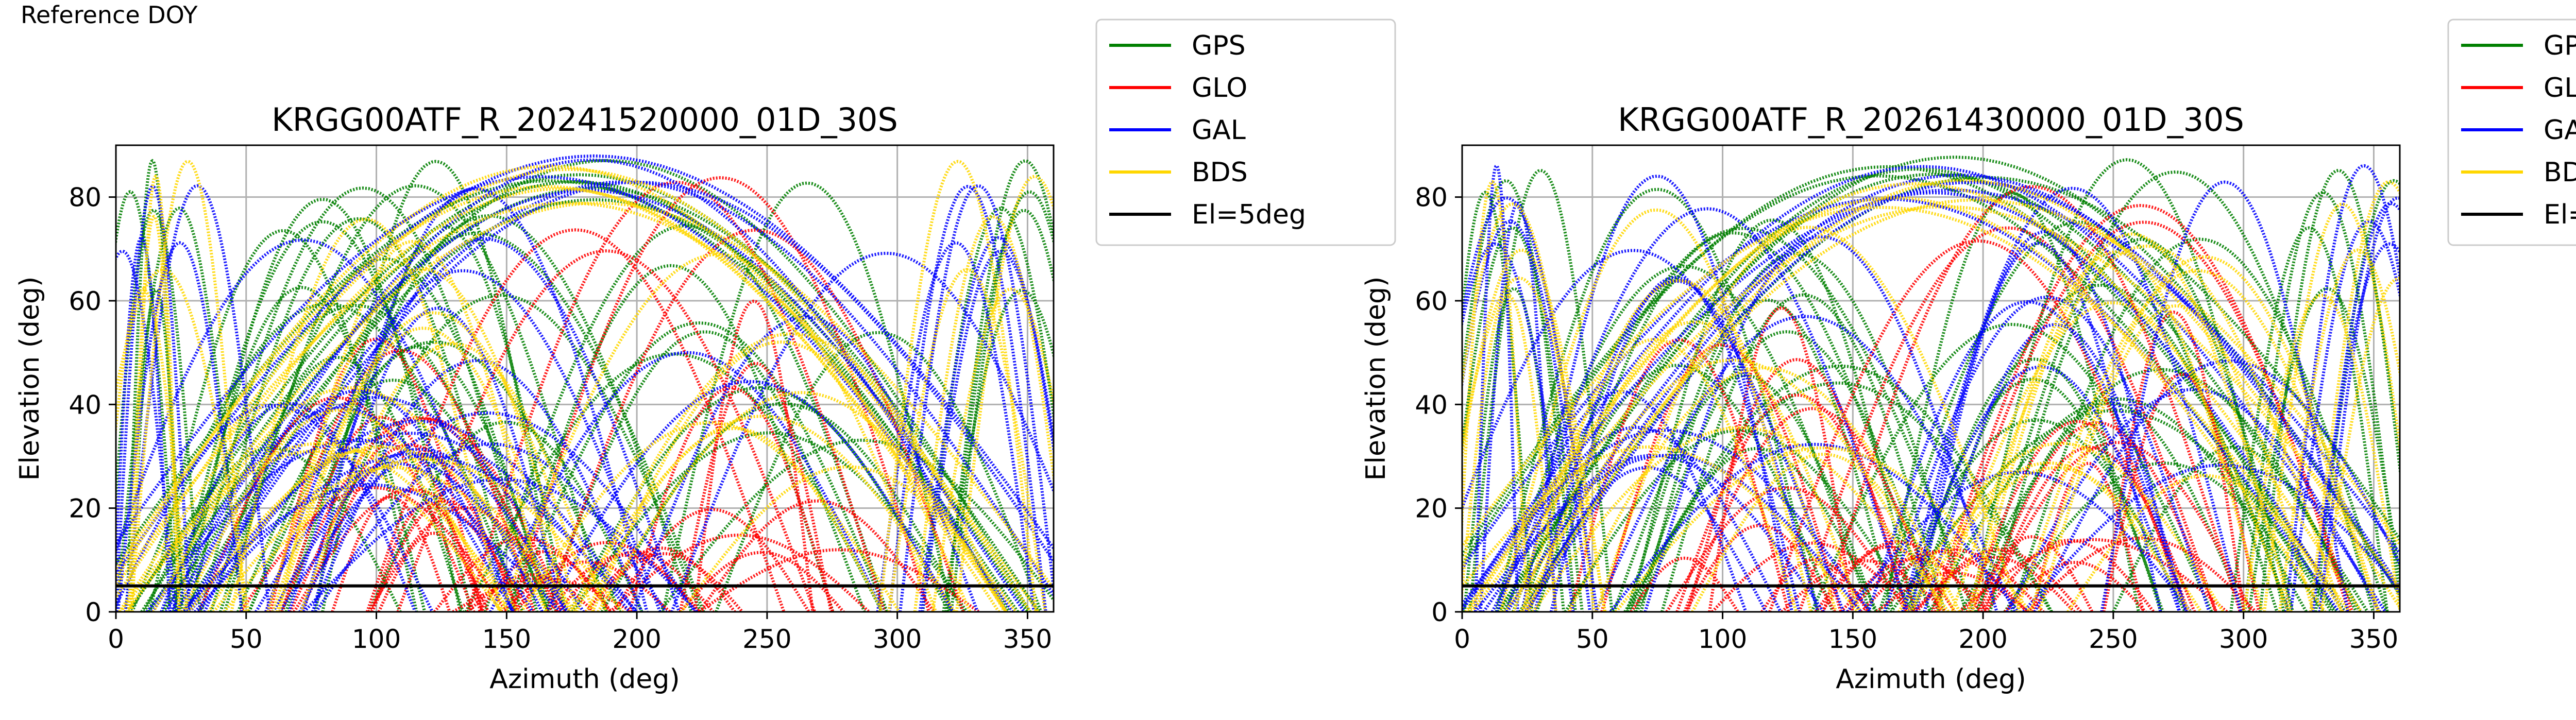 Image resolution: width=2576 pixels, height=720 pixels. Describe the element at coordinates (2511, 132) in the screenshot. I see `legend-box` at that location.